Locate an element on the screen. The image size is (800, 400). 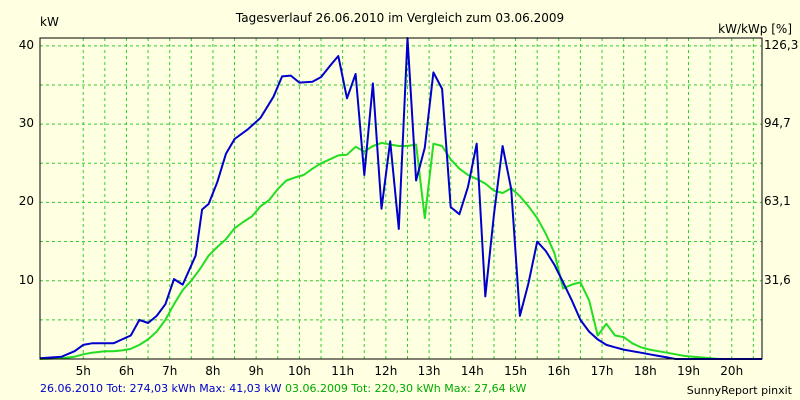
y-tick-label-left: 40 is located at coordinates (26, 44).